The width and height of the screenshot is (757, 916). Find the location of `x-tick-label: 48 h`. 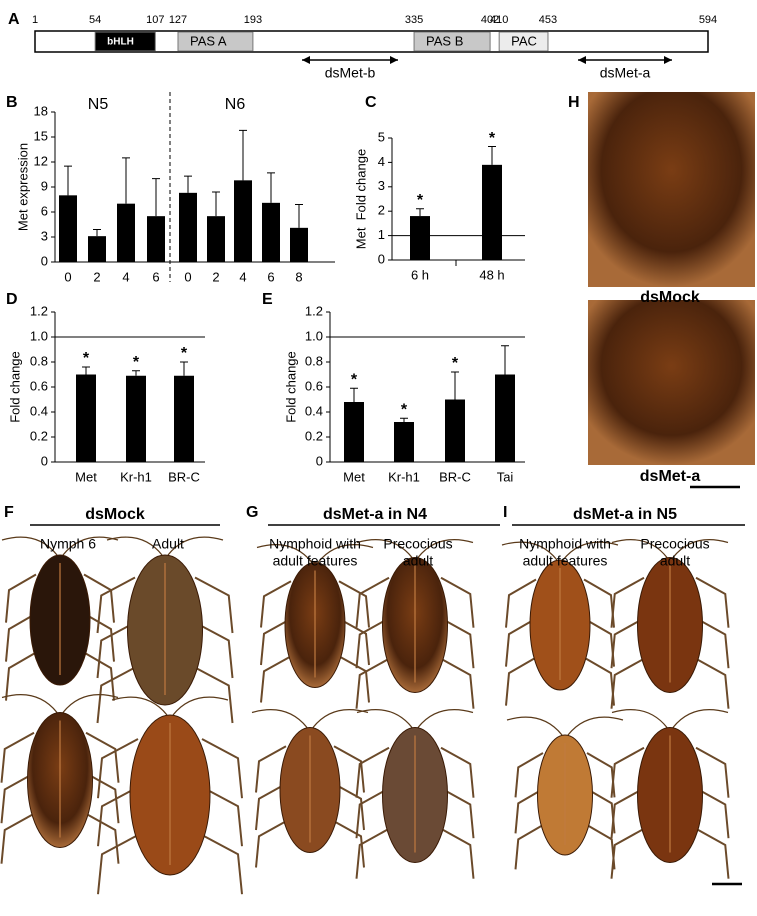

x-tick-label: 48 h is located at coordinates (491, 274).